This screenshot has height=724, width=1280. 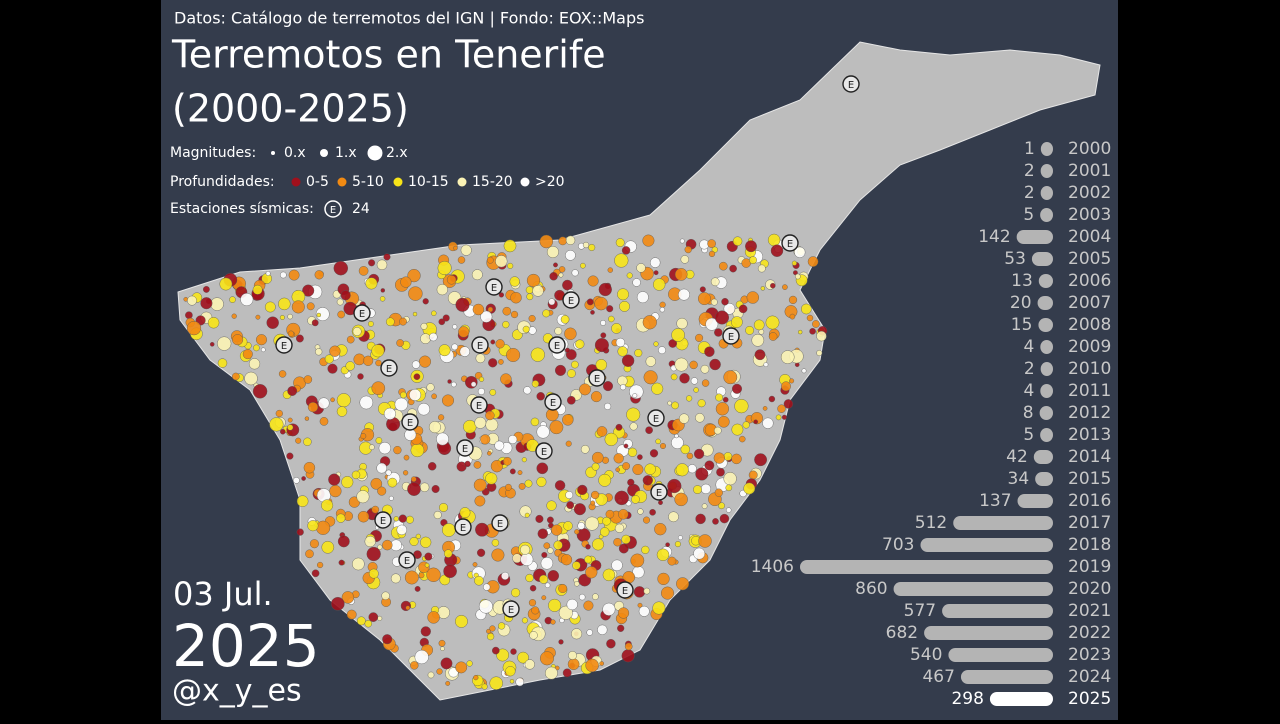 I want to click on year-label: 2021, so click(x=1089, y=611).